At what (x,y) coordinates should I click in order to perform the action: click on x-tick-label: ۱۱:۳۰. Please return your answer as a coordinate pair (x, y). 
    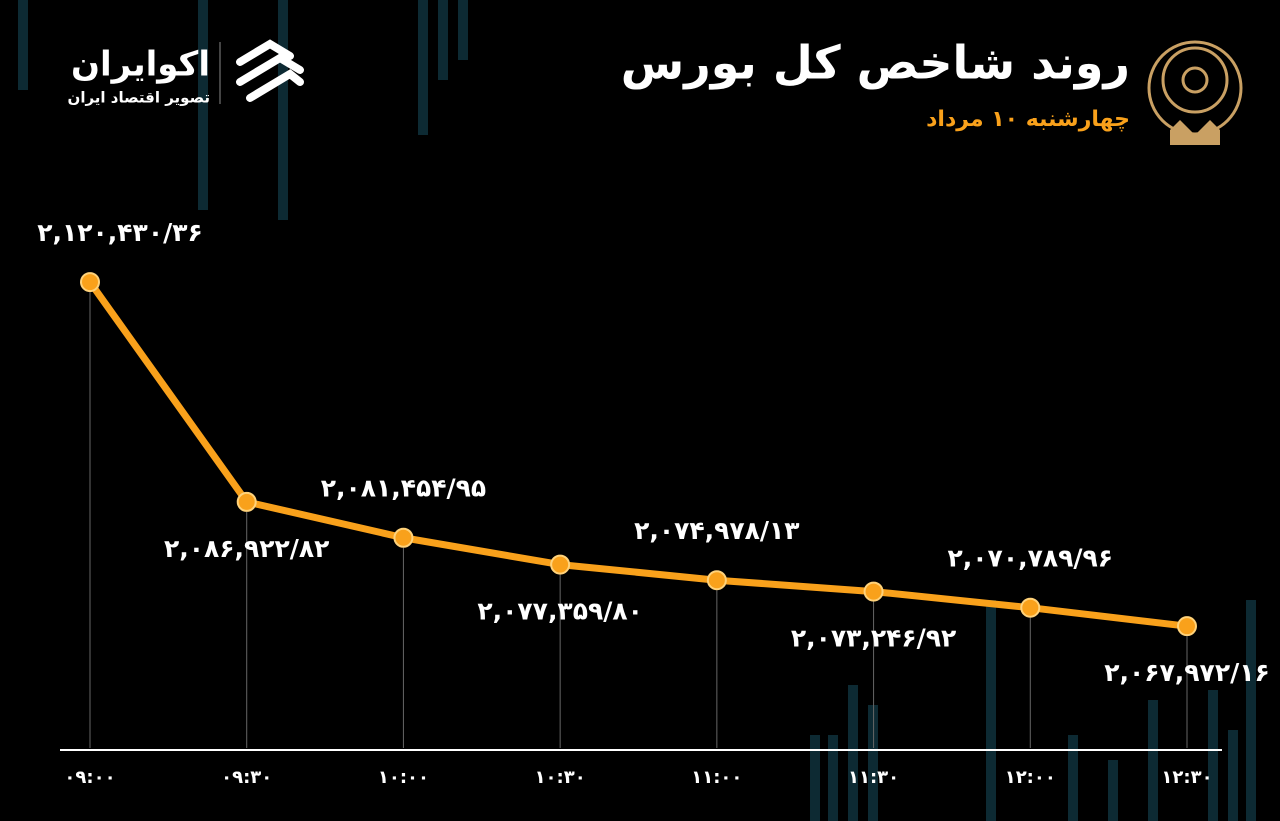
    Looking at the image, I should click on (873, 777).